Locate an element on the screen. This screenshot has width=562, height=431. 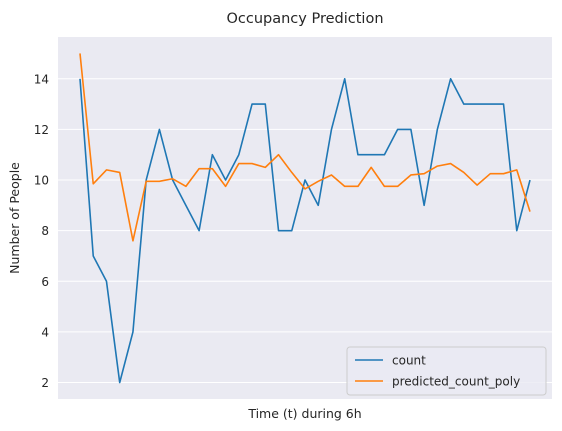
y-tick-label: 2 is located at coordinates (45, 383).